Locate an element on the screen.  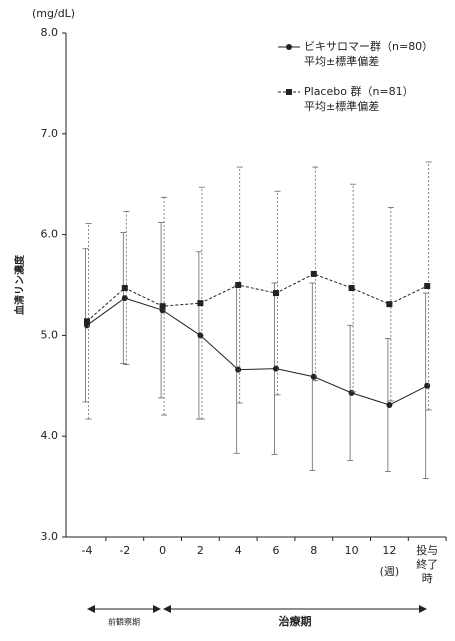
y-tick-label: 8.0 is located at coordinates (50, 32).